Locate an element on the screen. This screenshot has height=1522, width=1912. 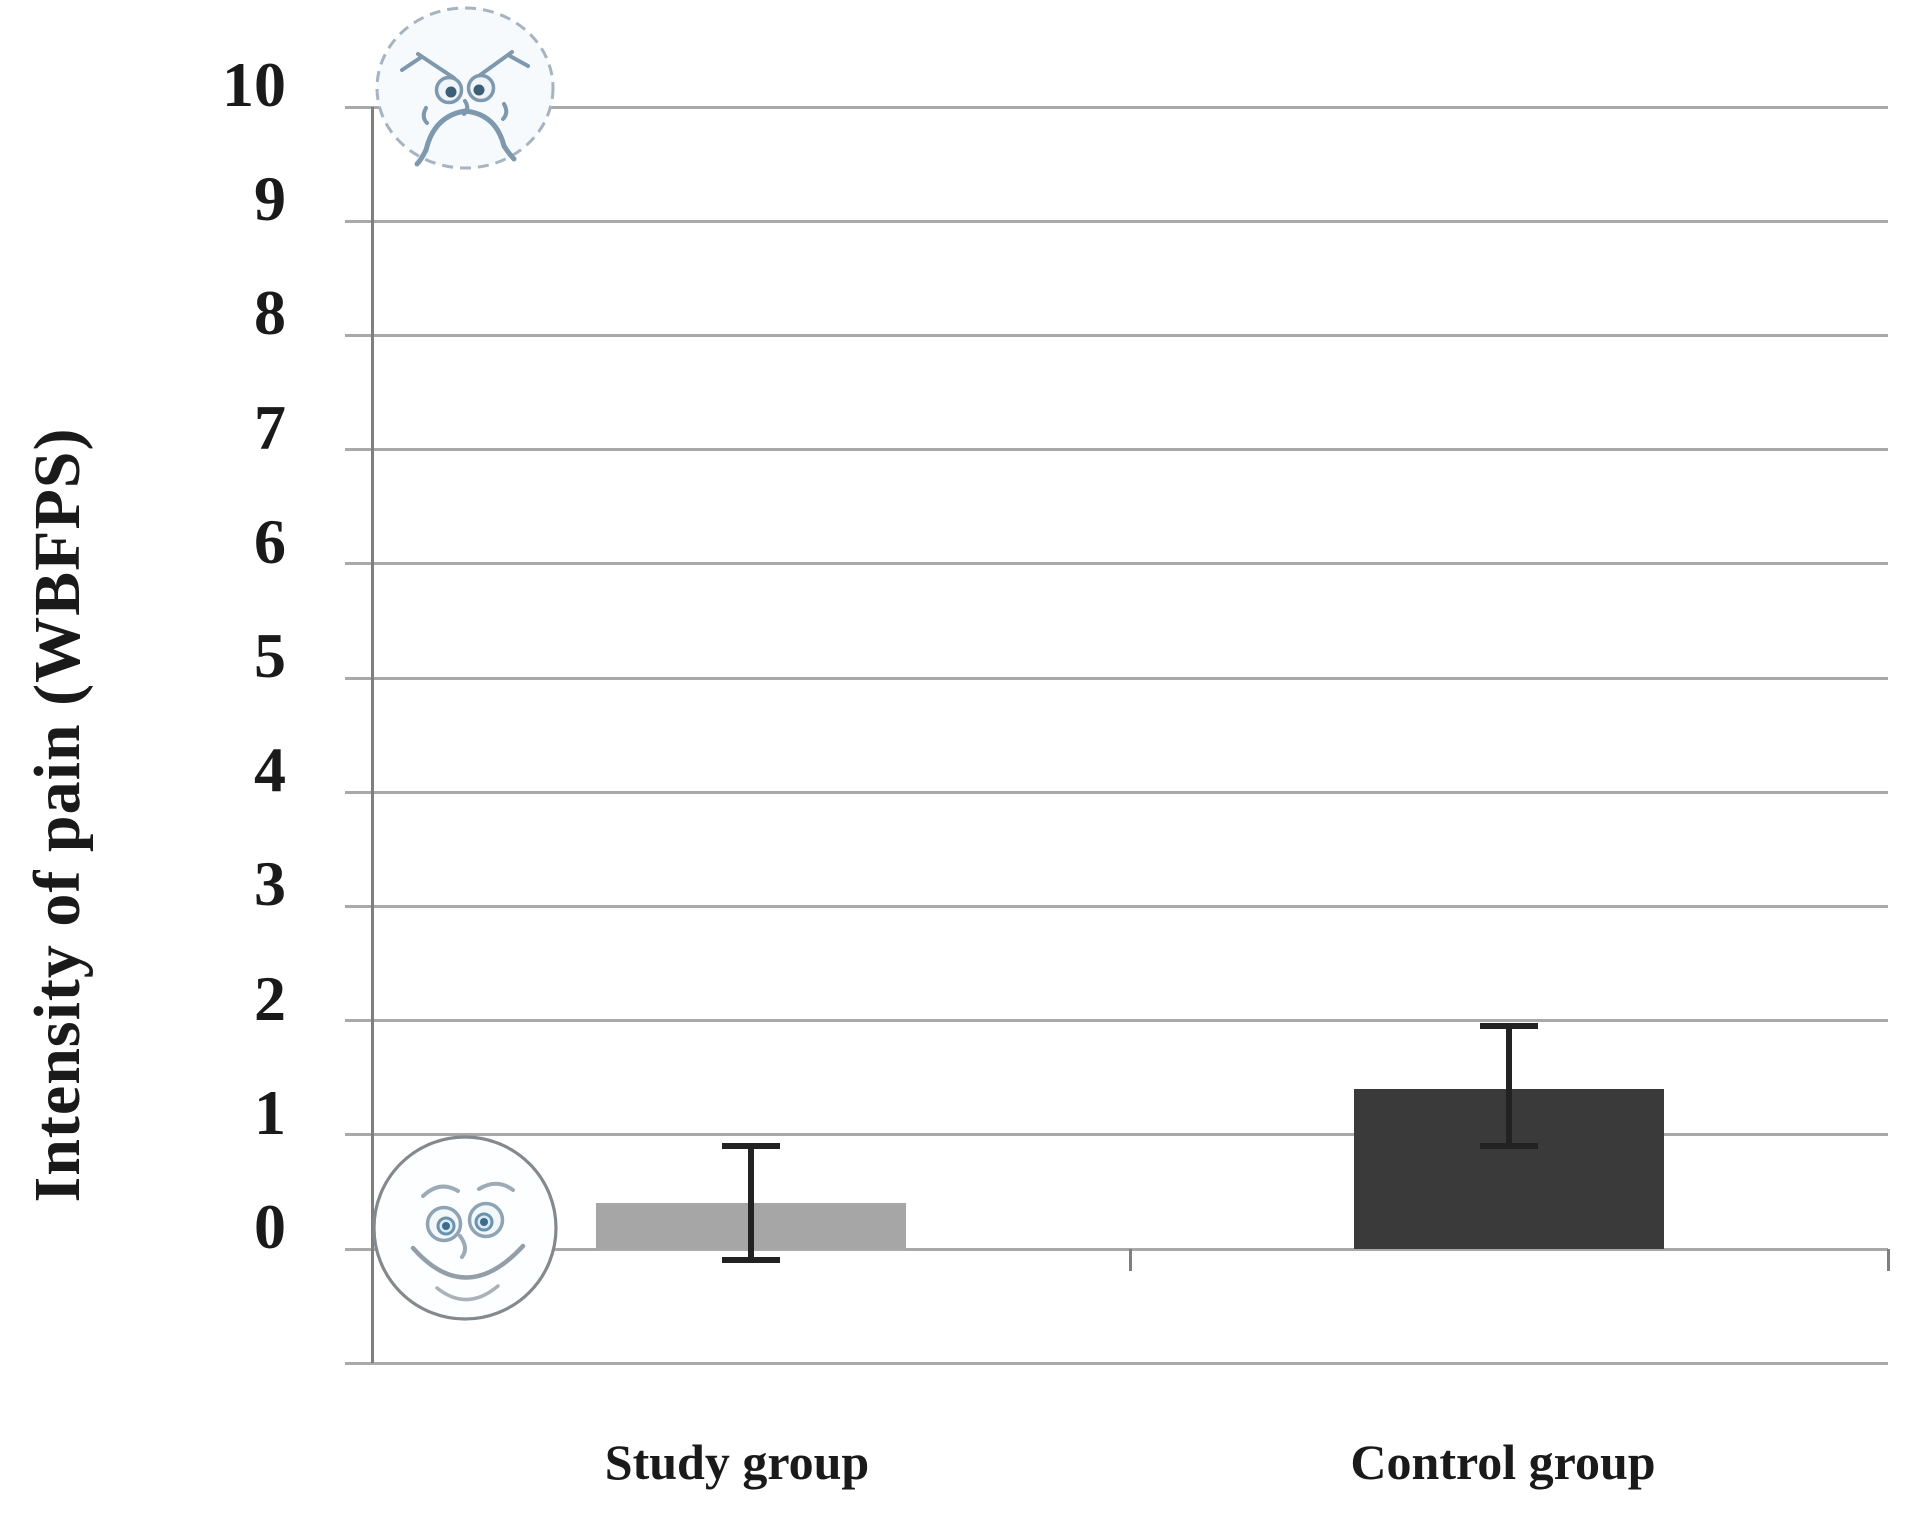
error-bar-line-control-group is located at coordinates (1509, 1086).